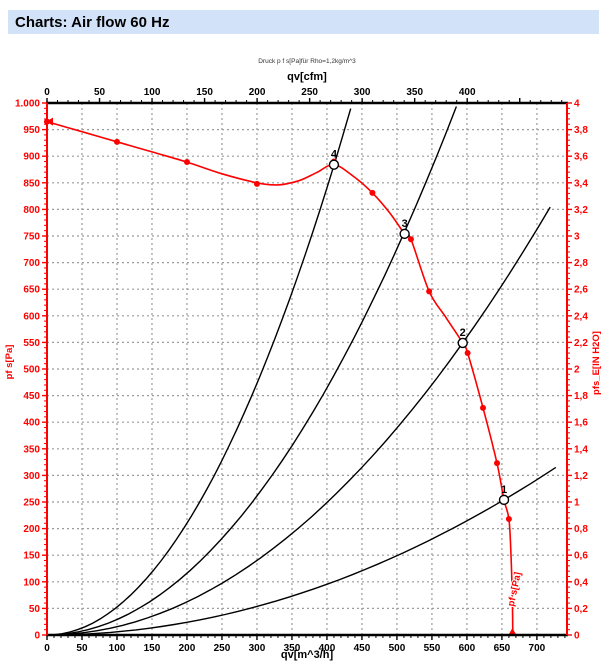 The height and width of the screenshot is (667, 607). Describe the element at coordinates (596, 363) in the screenshot. I see `y-axis-right-title: pfs_E[IN H2O]` at that location.